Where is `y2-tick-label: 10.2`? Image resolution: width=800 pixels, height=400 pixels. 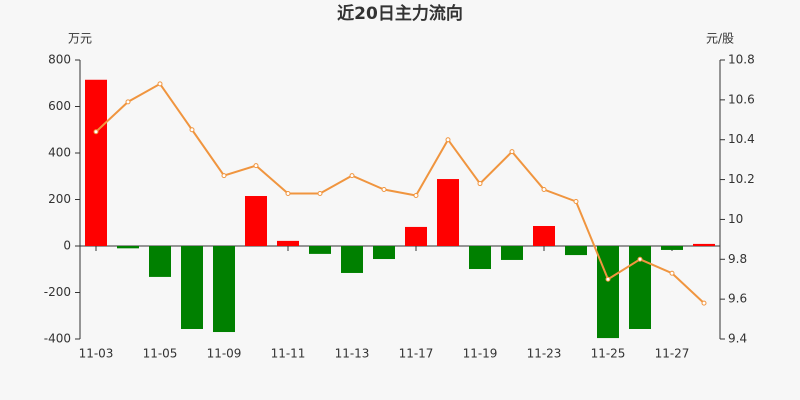 y2-tick-label: 10.2 is located at coordinates (741, 179).